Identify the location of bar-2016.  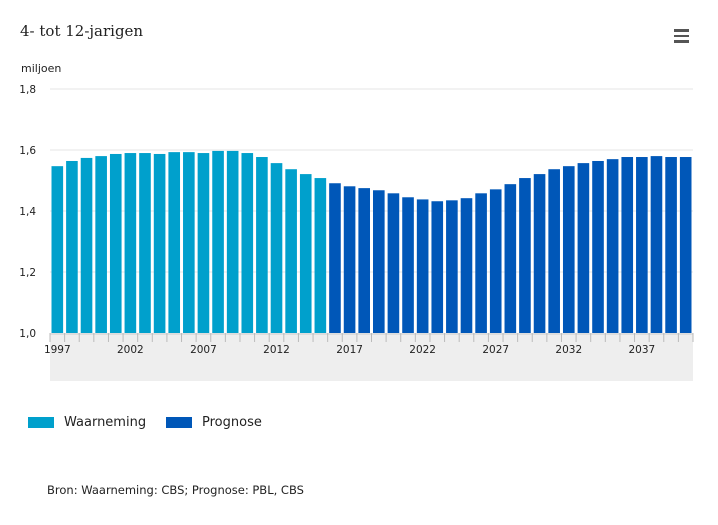
(335, 258).